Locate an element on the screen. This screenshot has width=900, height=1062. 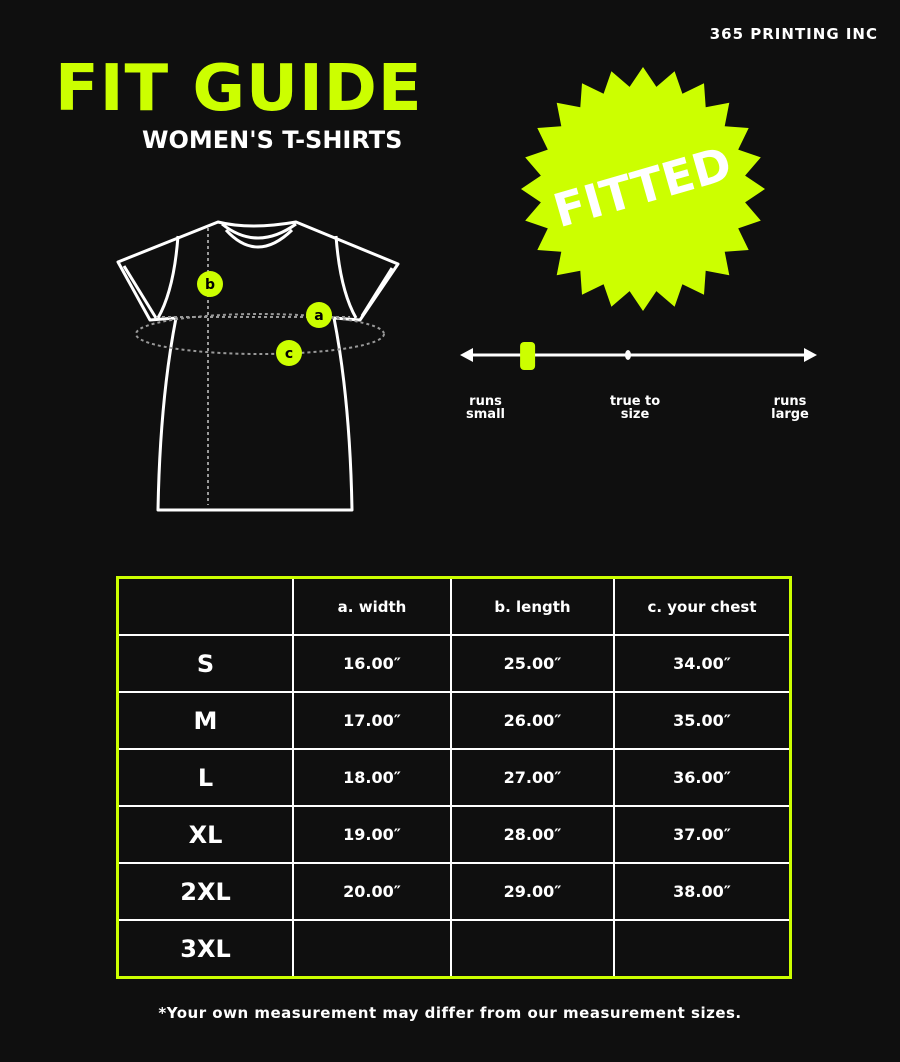
size-label: L is located at coordinates (205, 777).